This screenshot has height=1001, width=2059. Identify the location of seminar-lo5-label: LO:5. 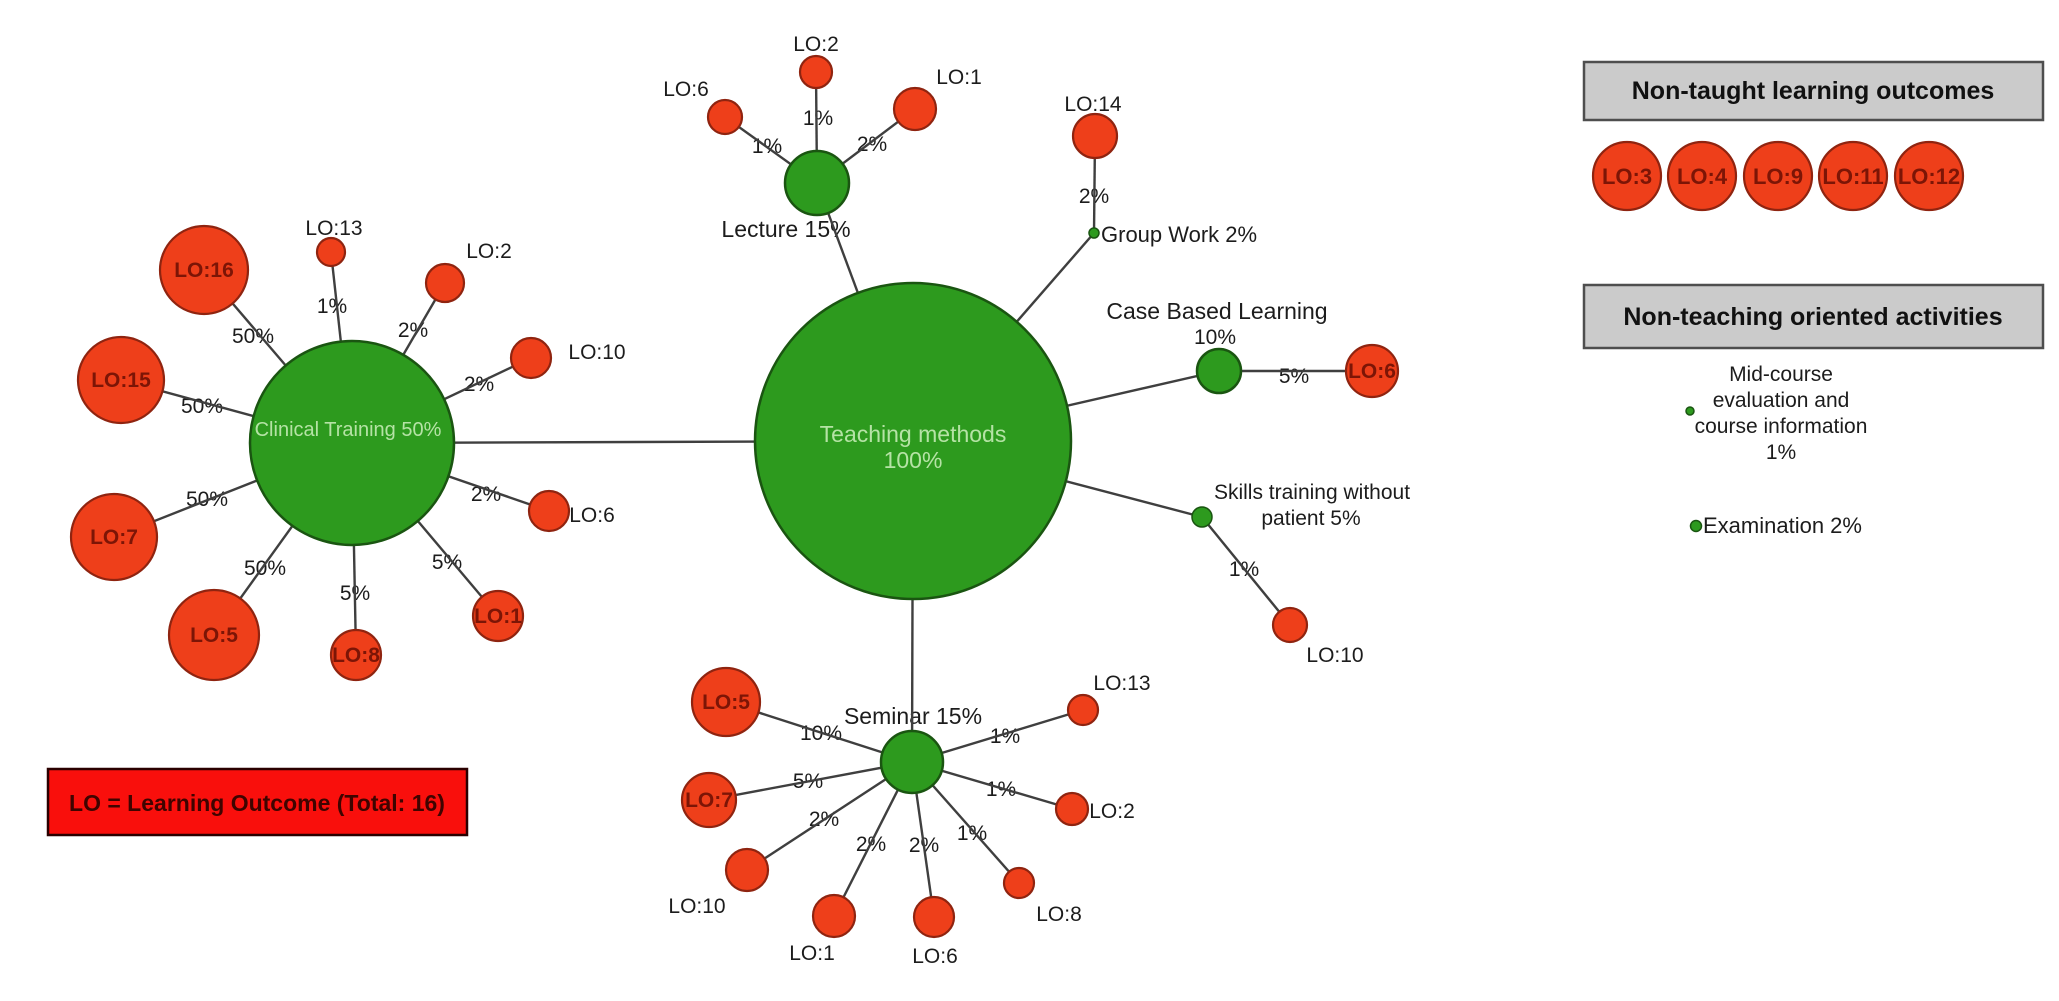
(726, 702).